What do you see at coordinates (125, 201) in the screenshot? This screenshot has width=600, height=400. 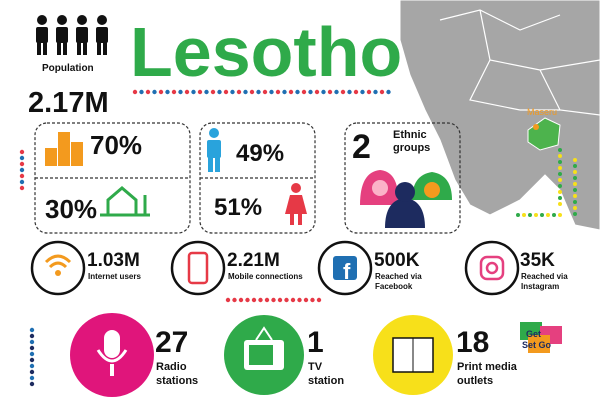 I see `house-icon` at bounding box center [125, 201].